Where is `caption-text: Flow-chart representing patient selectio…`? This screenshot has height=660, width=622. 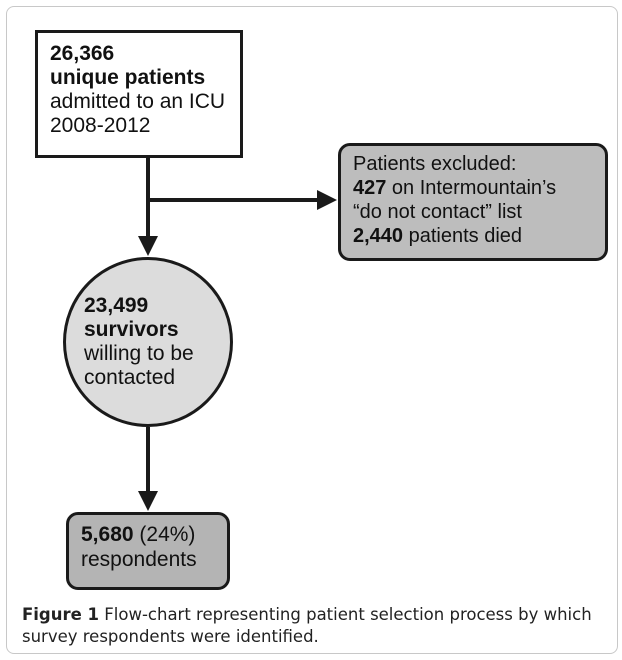 caption-text: Flow-chart representing patient selectio… is located at coordinates (307, 625).